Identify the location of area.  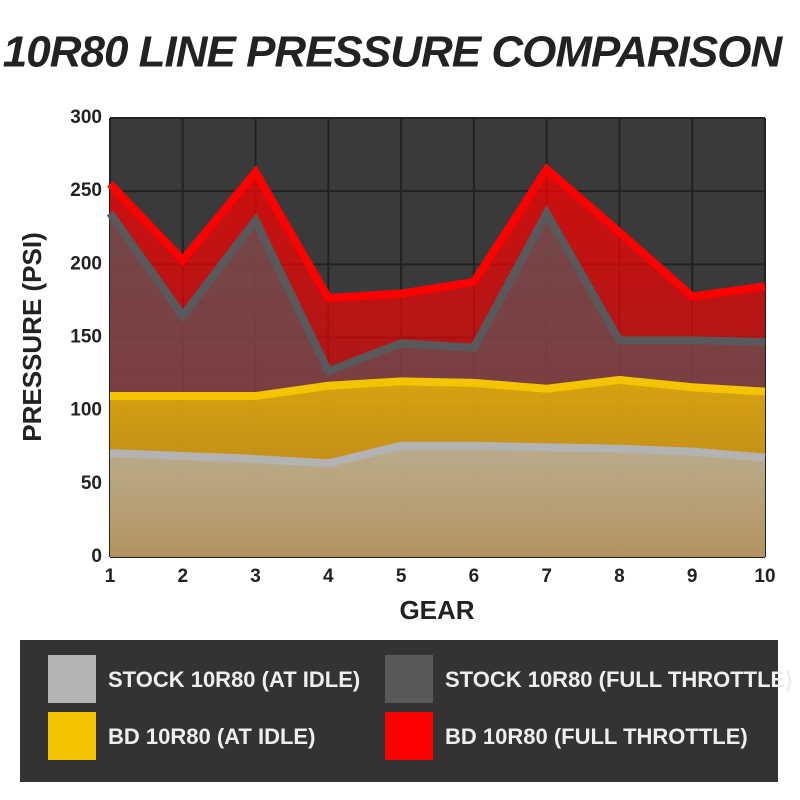
(437, 501).